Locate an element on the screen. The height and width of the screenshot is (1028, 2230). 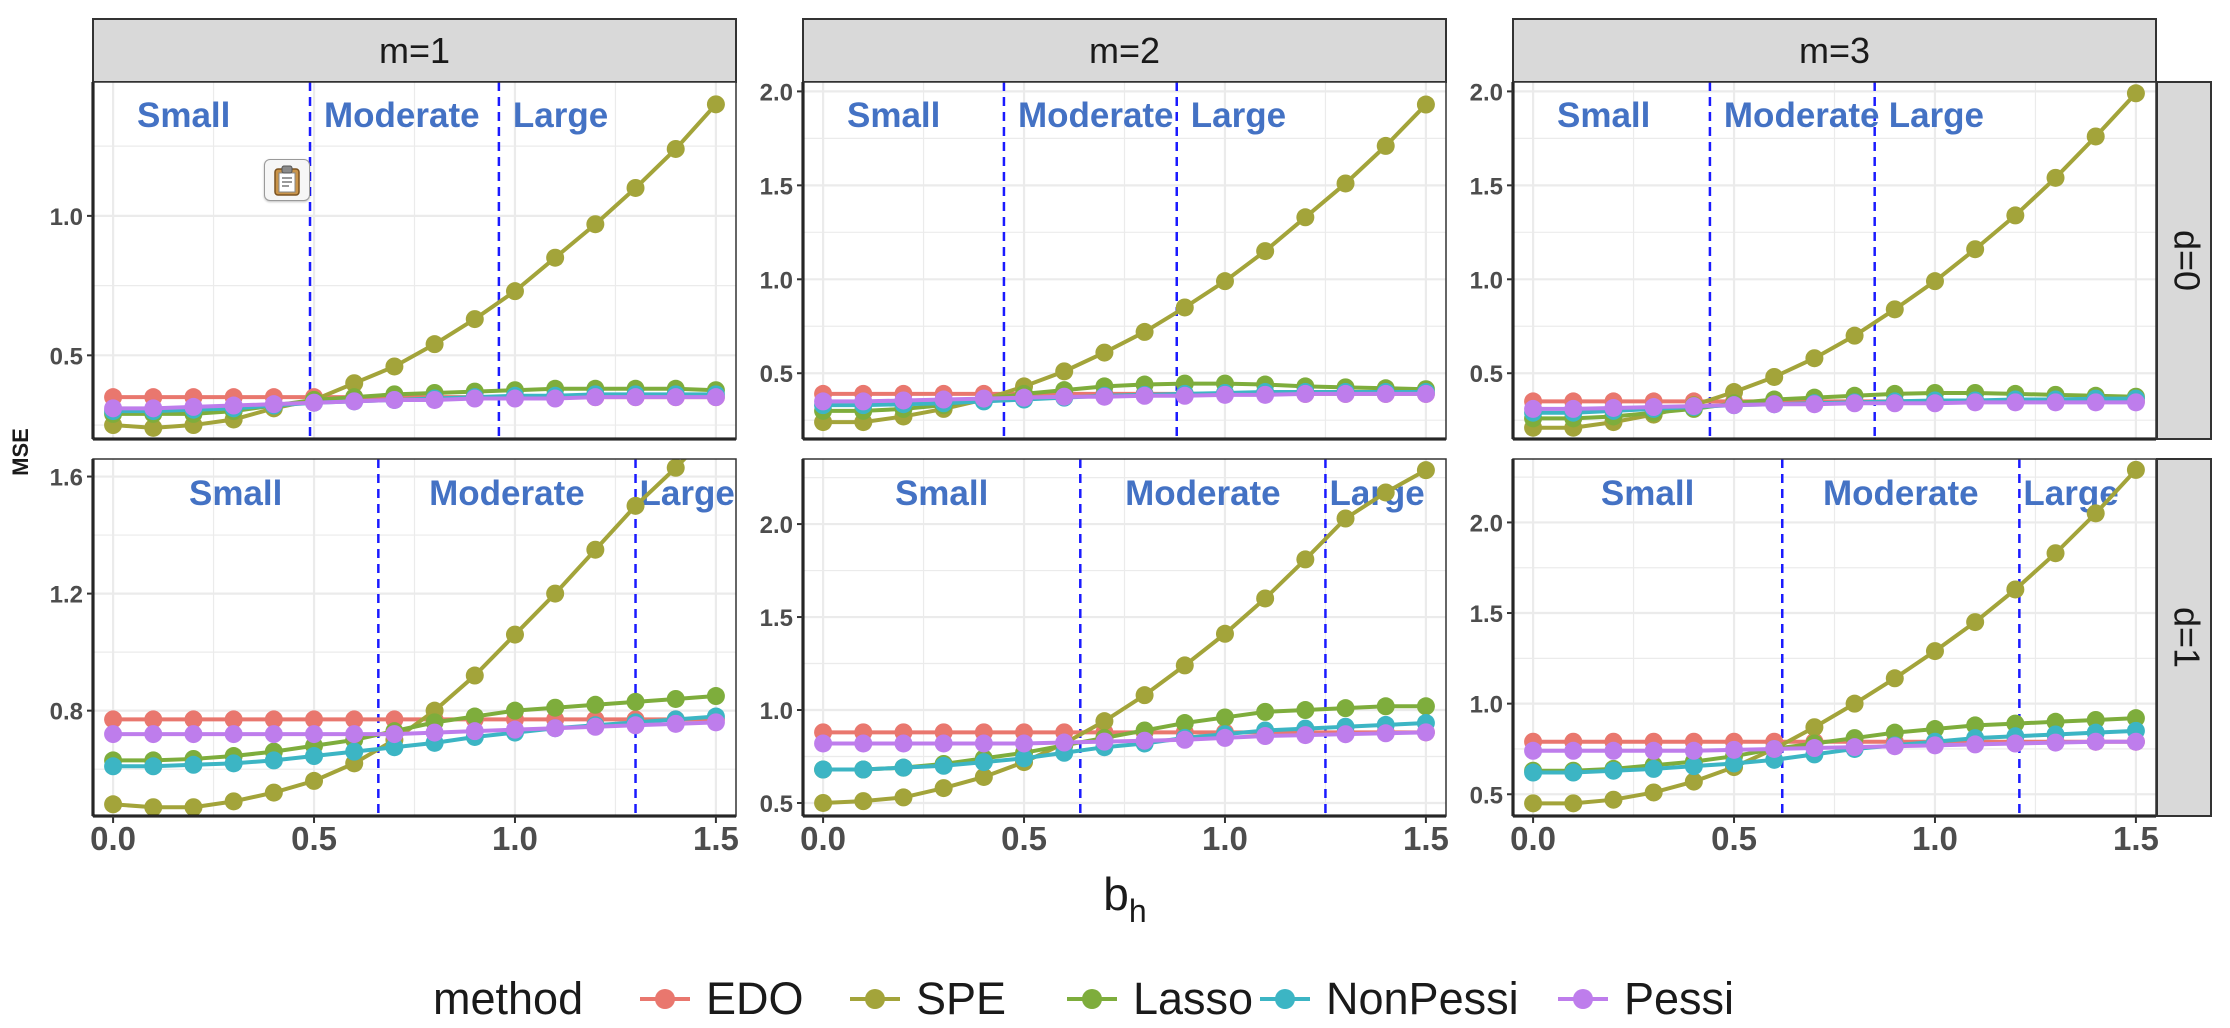
x-tick-label: 1.0 is located at coordinates (1935, 838).